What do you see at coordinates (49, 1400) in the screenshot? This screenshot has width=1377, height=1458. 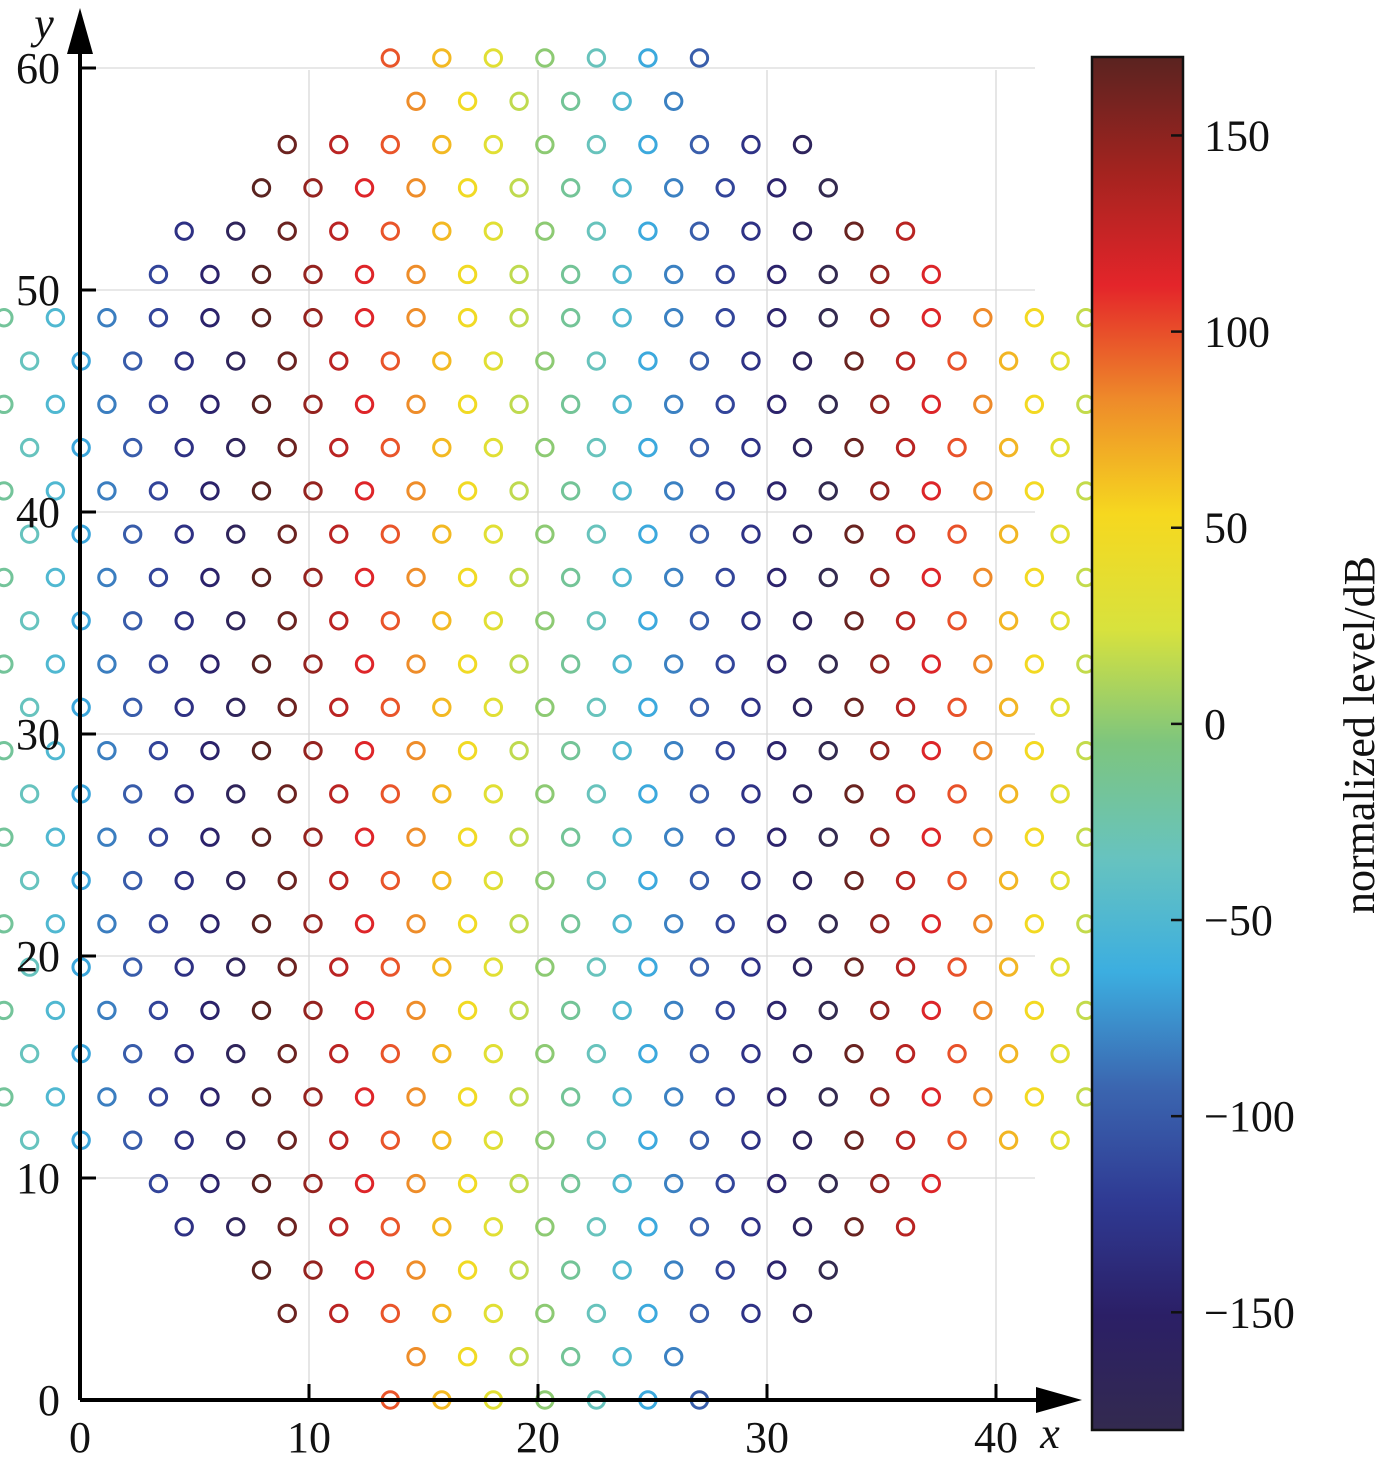 I see `y-tick-label: 0` at bounding box center [49, 1400].